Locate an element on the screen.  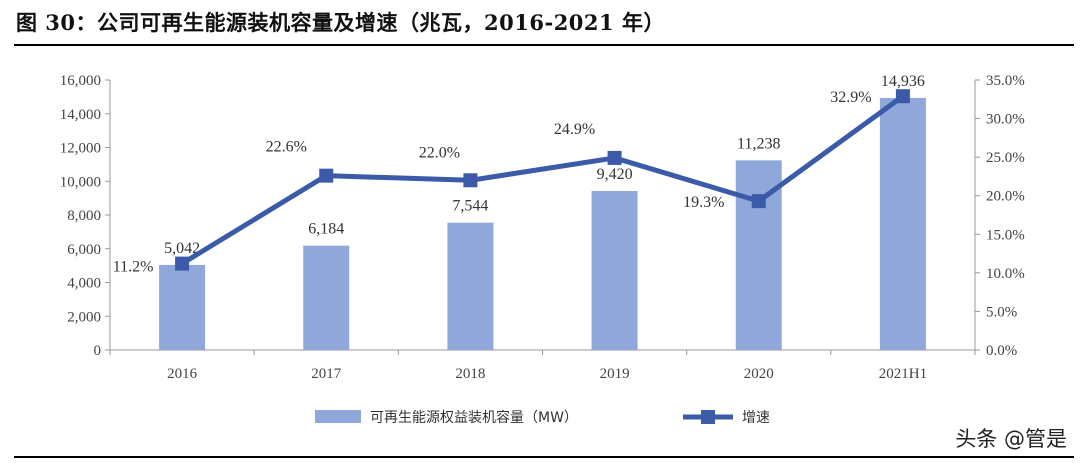
legend: 可再生能源权益装机容量（MW） 增速 is located at coordinates (542, 417).